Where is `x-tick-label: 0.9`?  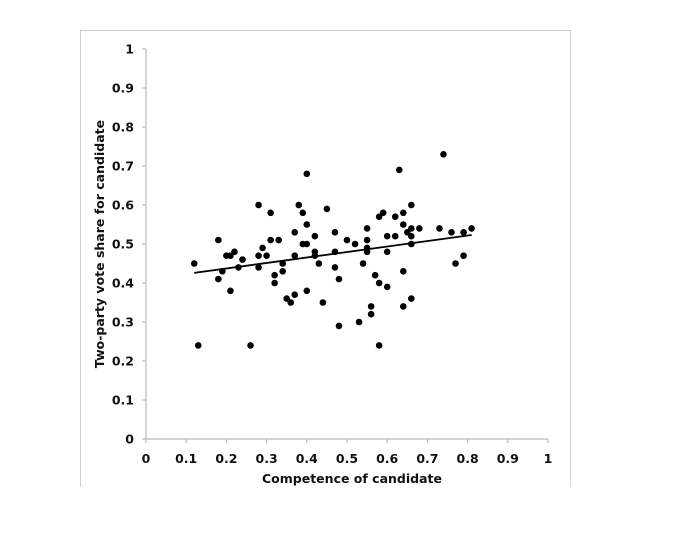
x-tick-label: 0.9 is located at coordinates (508, 458).